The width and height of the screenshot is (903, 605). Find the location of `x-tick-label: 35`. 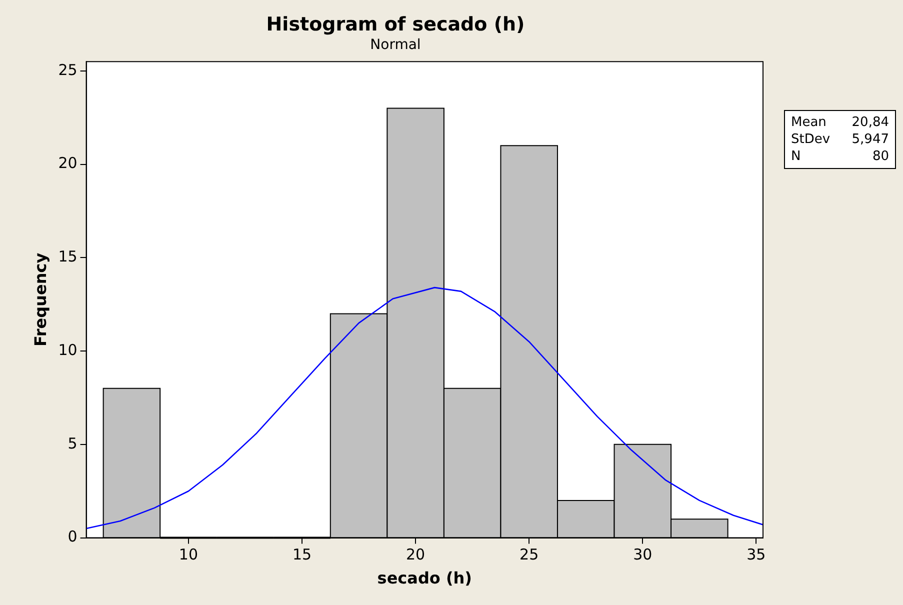

x-tick-label: 35 is located at coordinates (756, 555).